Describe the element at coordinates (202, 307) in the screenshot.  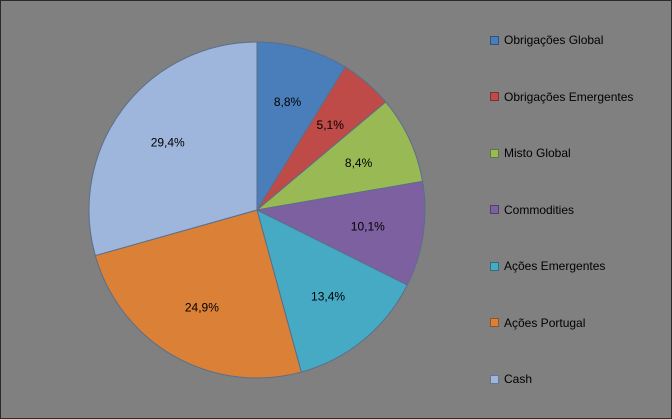
I see `data-label: 24,9%` at that location.